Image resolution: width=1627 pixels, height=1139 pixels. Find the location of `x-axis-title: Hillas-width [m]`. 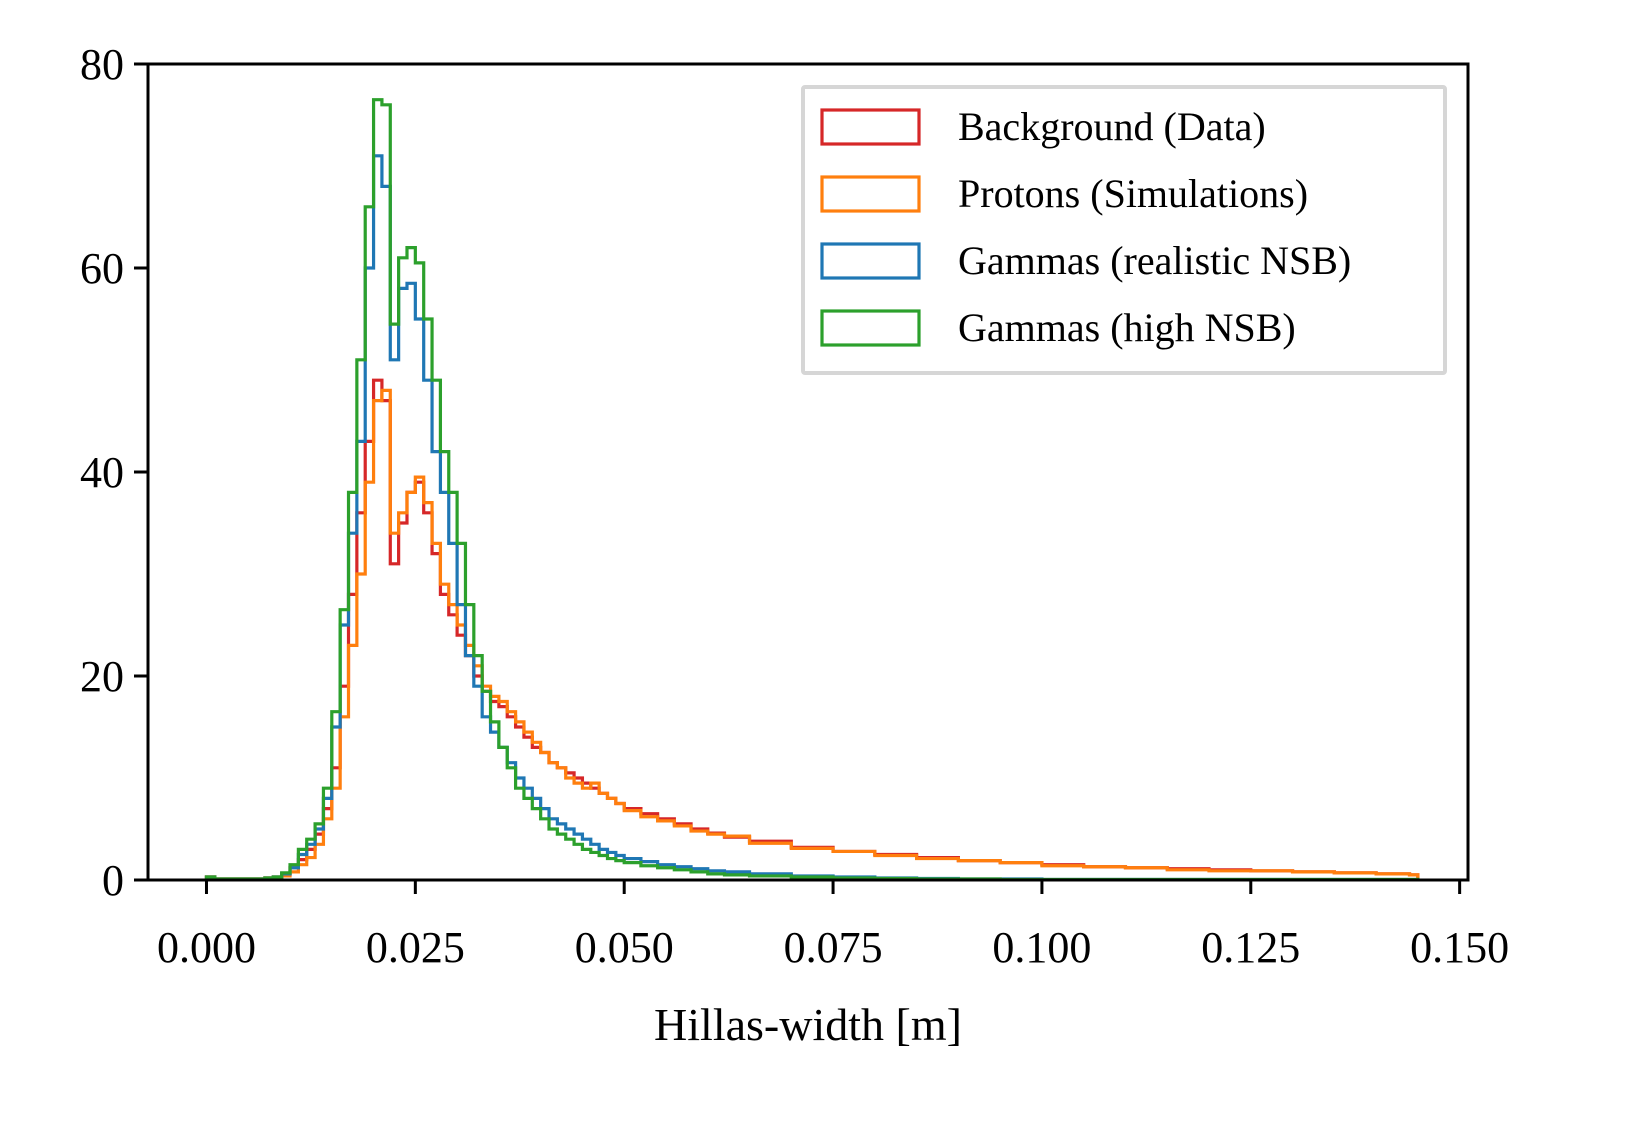

x-axis-title: Hillas-width [m] is located at coordinates (808, 1024).